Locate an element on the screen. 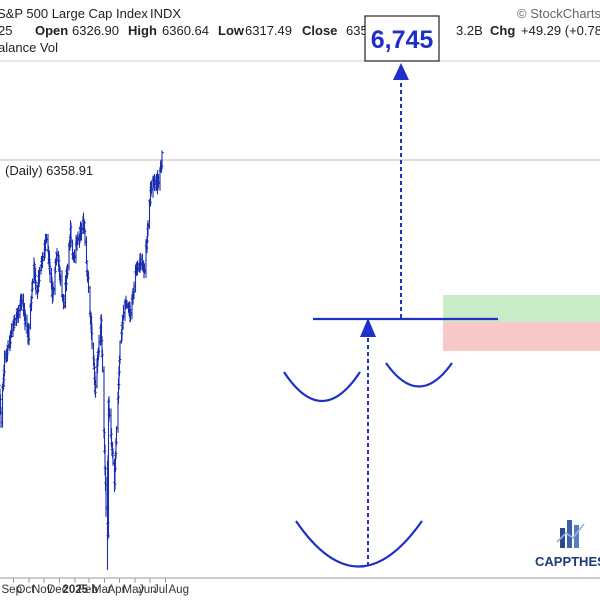 This screenshot has width=600, height=600. chg-label: Chg is located at coordinates (502, 30).